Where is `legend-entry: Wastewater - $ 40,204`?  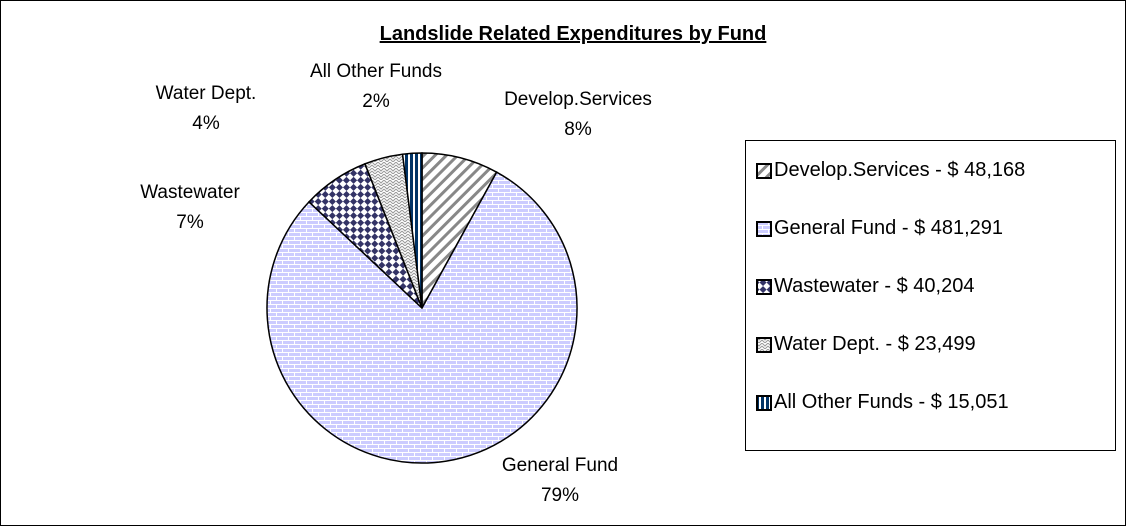 legend-entry: Wastewater - $ 40,204 is located at coordinates (924, 286).